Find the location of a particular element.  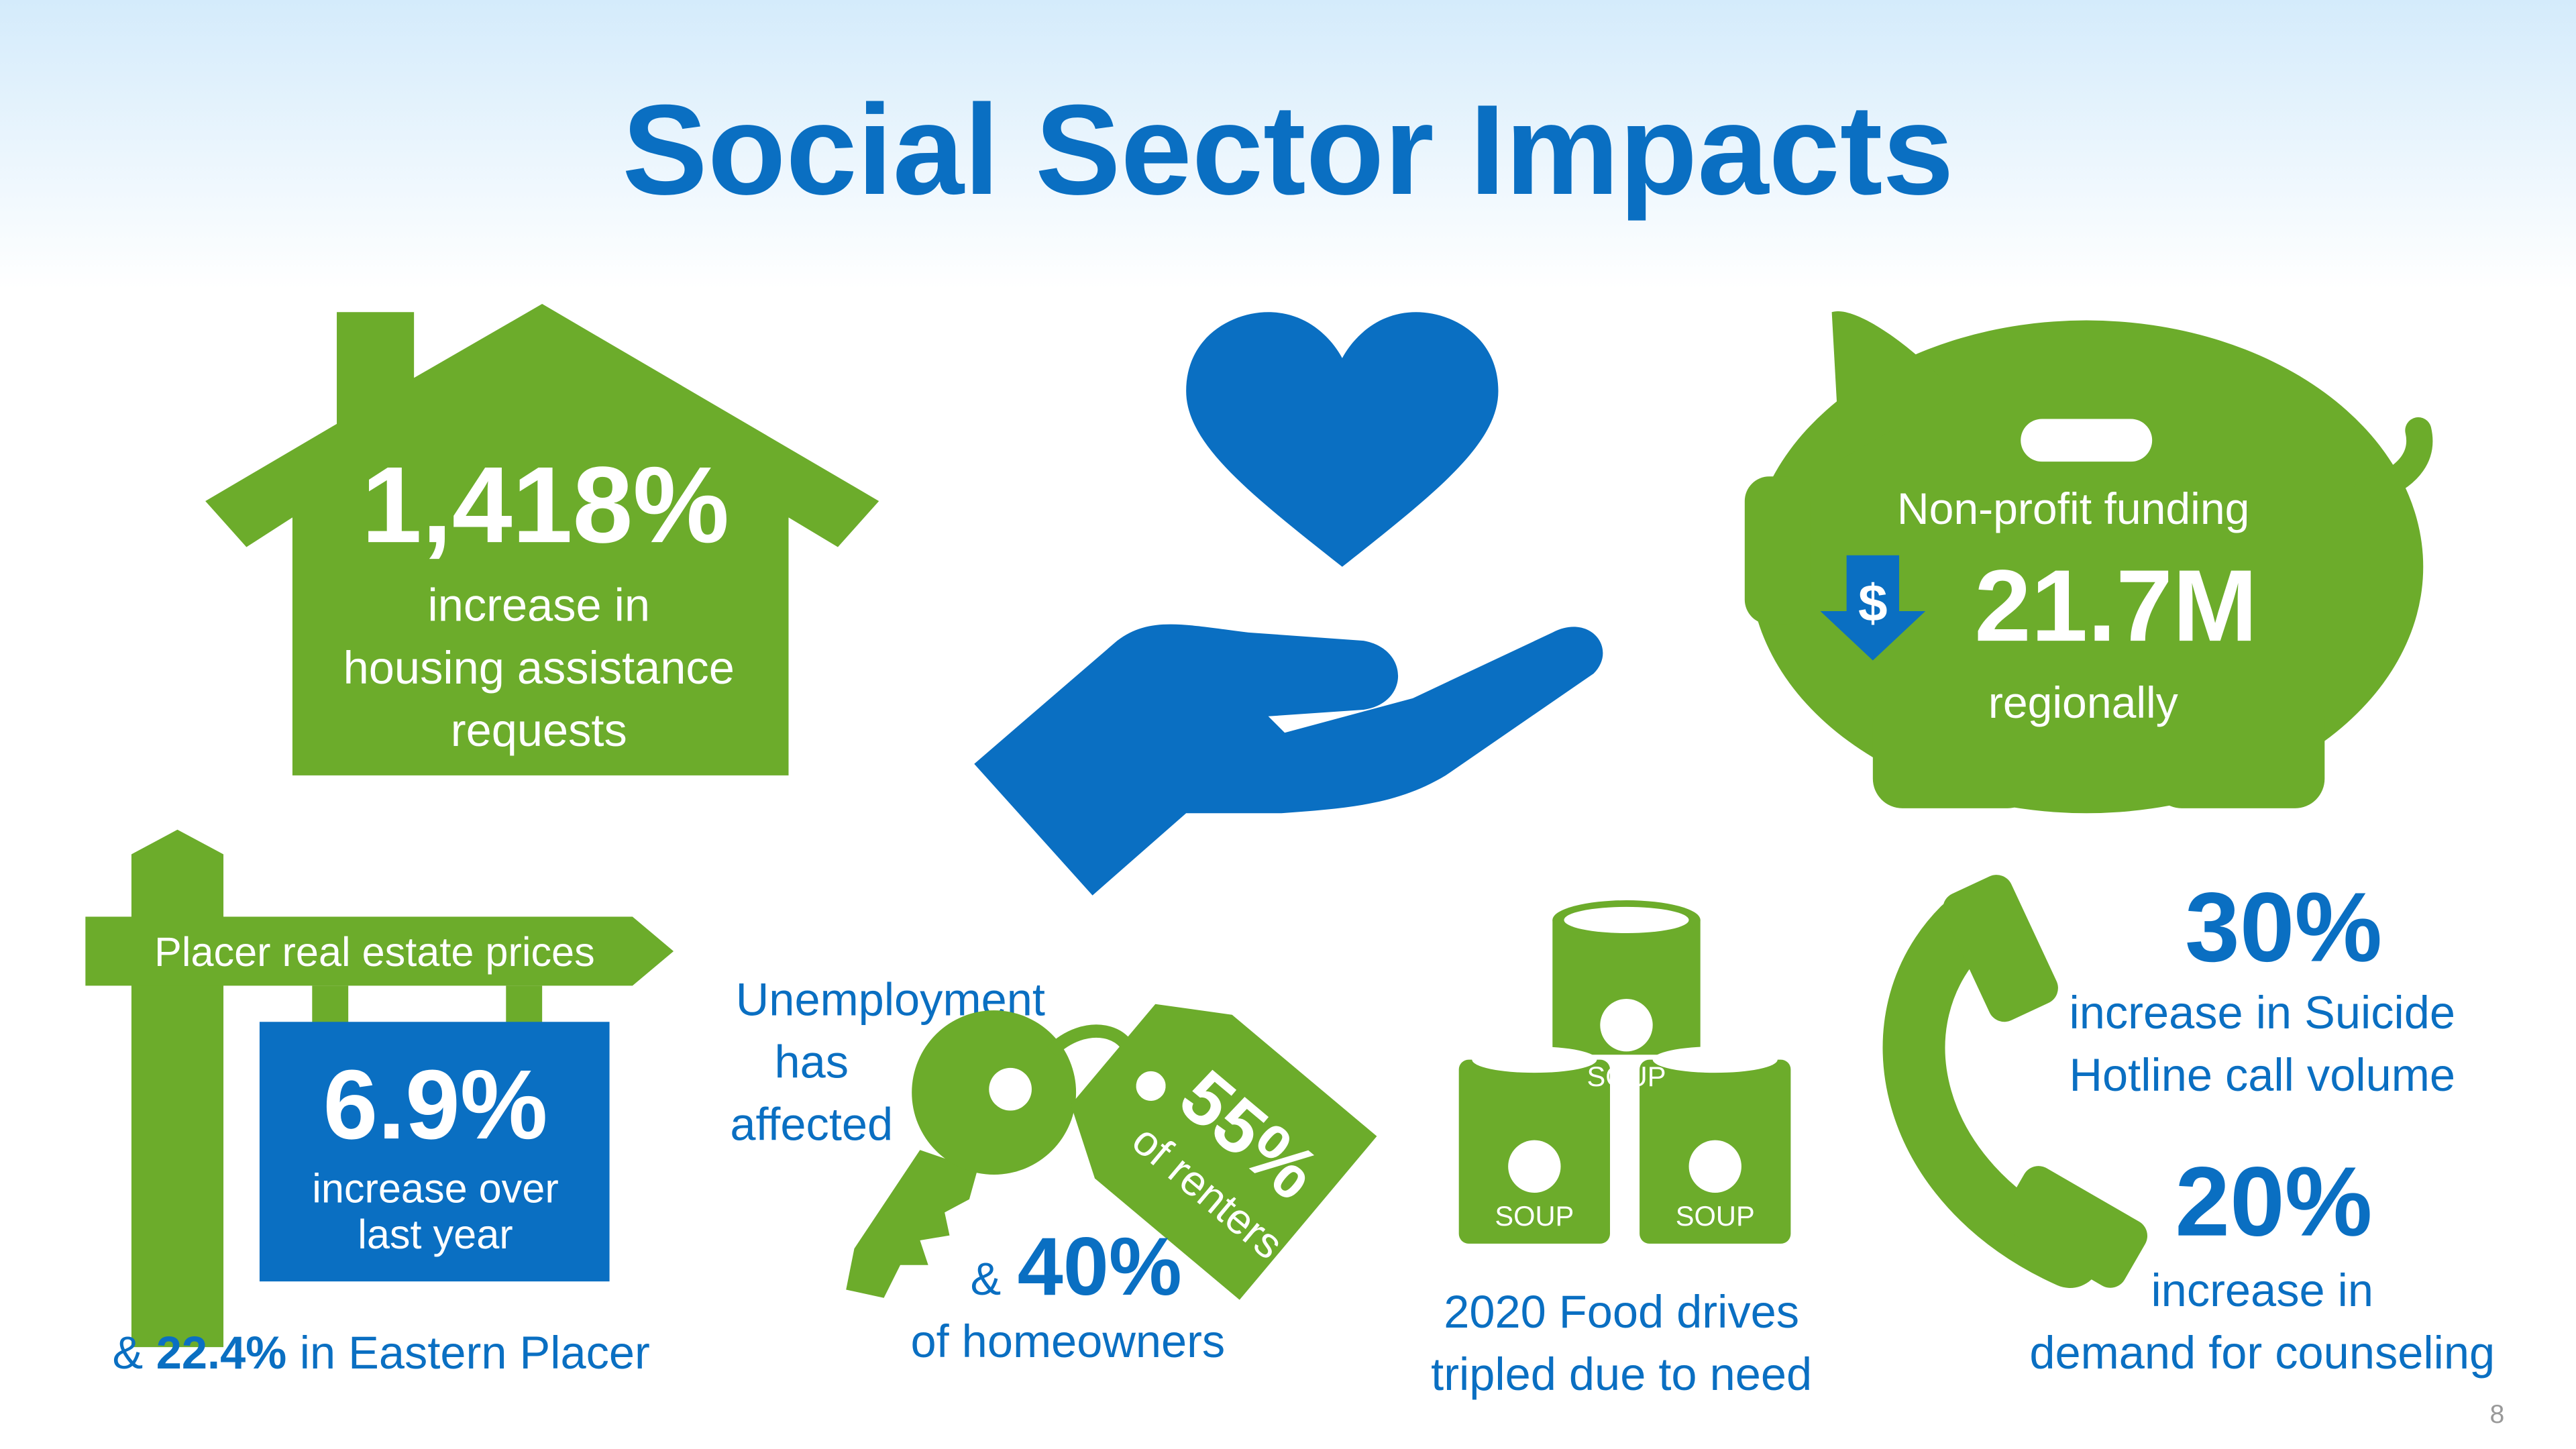

price-text: last year is located at coordinates (435, 1234).